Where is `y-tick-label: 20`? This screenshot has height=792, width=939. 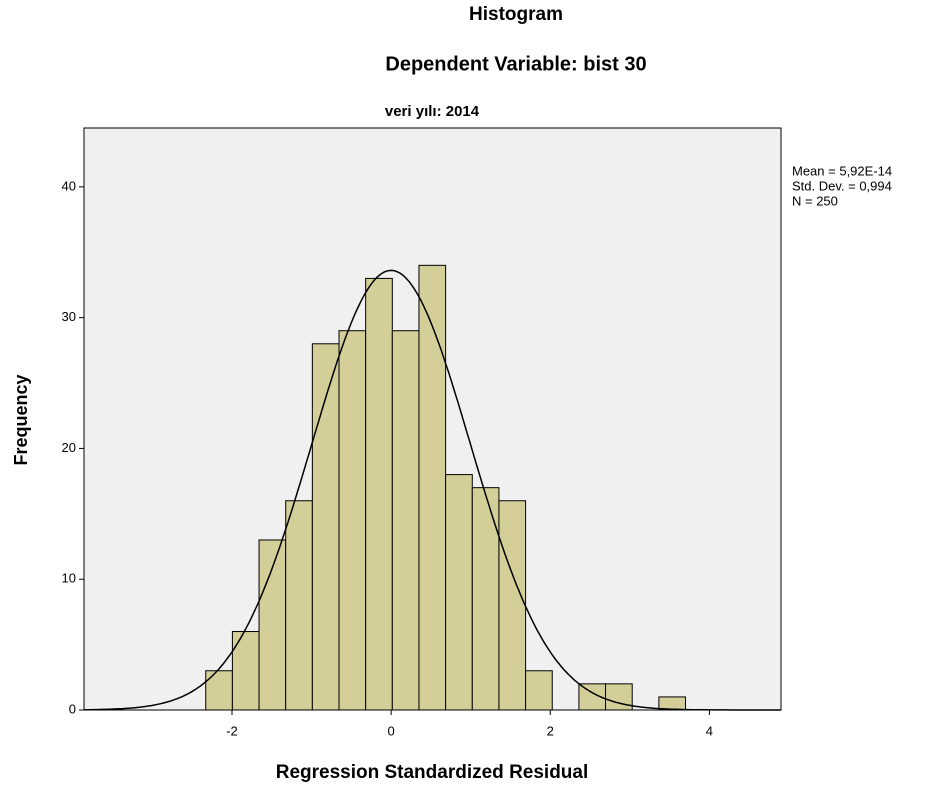
y-tick-label: 20 is located at coordinates (69, 447).